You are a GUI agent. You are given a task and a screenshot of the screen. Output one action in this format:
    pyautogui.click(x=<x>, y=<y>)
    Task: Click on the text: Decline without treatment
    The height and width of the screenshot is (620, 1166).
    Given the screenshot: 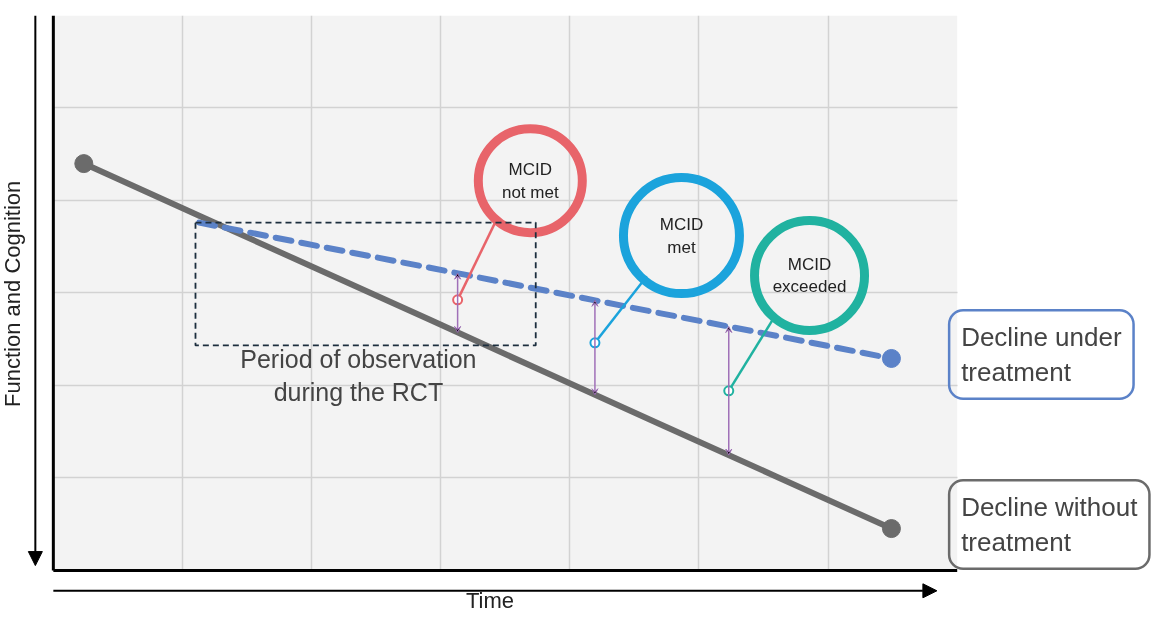 What is the action you would take?
    pyautogui.click(x=1050, y=524)
    